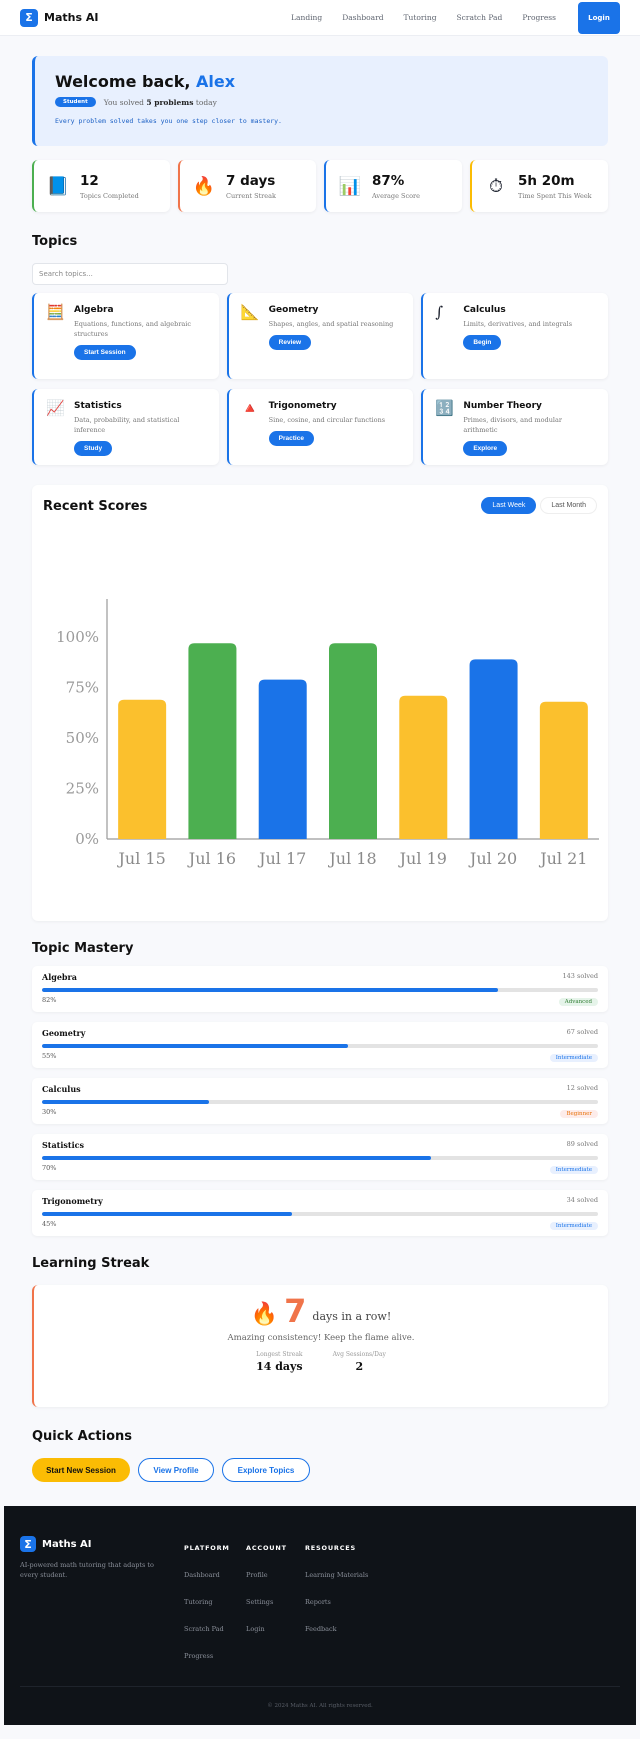  Describe the element at coordinates (49, 1000) in the screenshot. I see `mastery-percent: 82%` at that location.